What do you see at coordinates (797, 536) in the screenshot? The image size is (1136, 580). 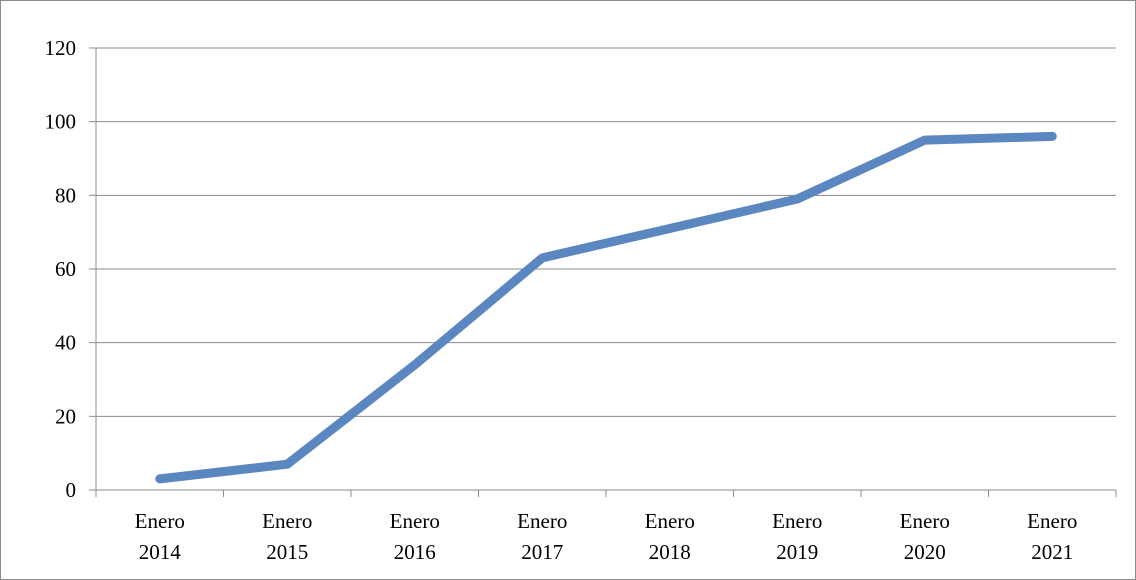 I see `x-tick-label: Enero 2019` at bounding box center [797, 536].